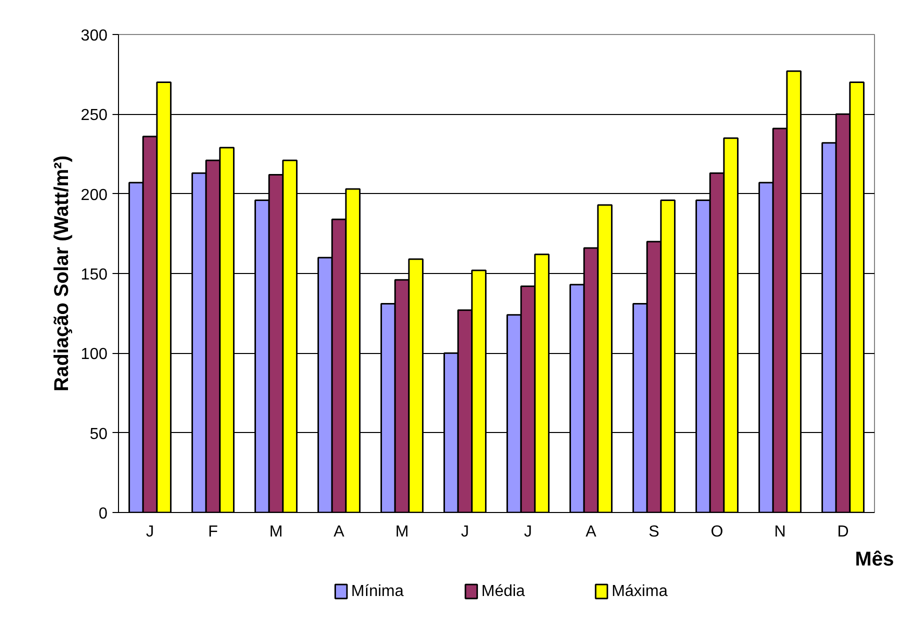 The width and height of the screenshot is (902, 630). Describe the element at coordinates (654, 532) in the screenshot. I see `x-tick-label: S` at that location.